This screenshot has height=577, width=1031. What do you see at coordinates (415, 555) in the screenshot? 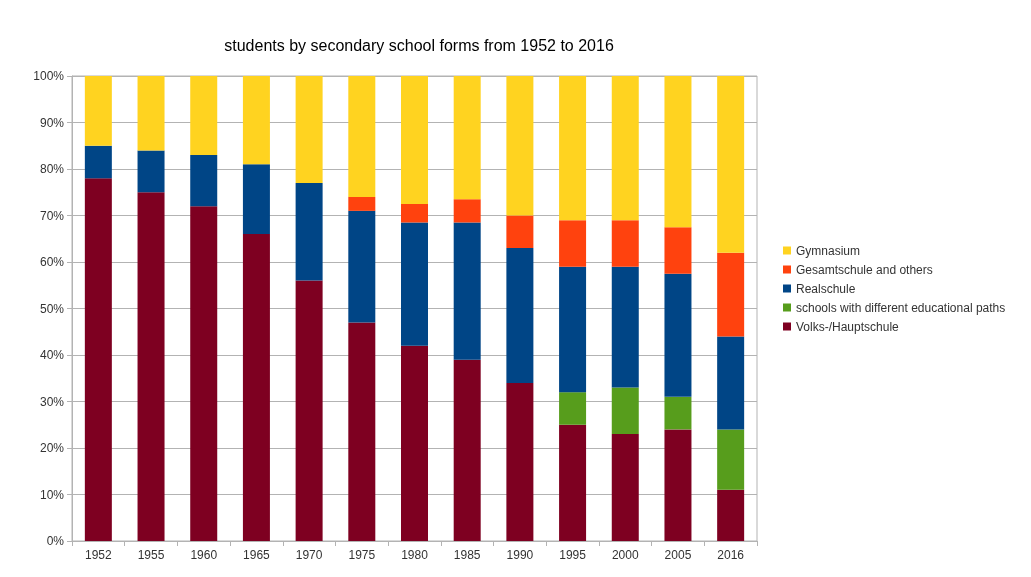
I see `x-tick-label: 1980` at bounding box center [415, 555].